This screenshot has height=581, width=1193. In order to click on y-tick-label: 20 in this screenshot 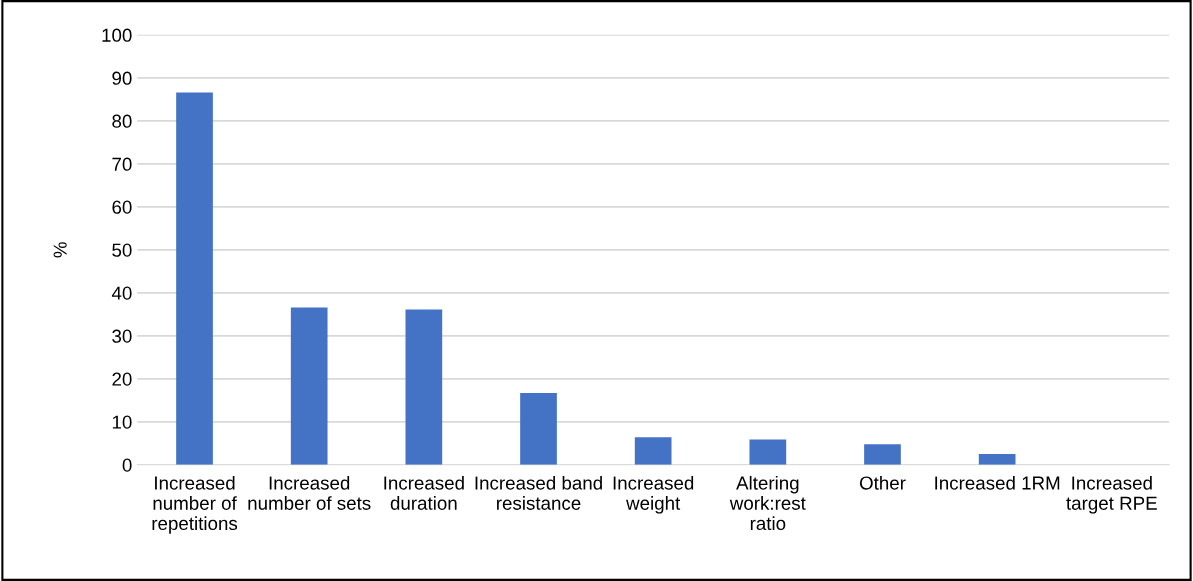, I will do `click(122, 379)`.